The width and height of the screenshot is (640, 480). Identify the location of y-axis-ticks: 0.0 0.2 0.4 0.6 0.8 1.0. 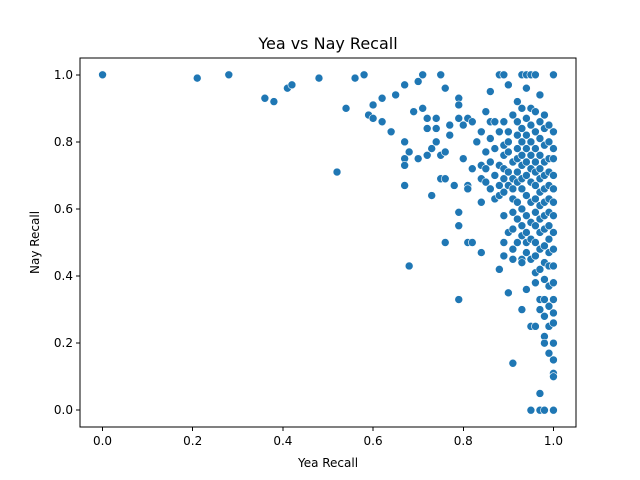
(67, 242).